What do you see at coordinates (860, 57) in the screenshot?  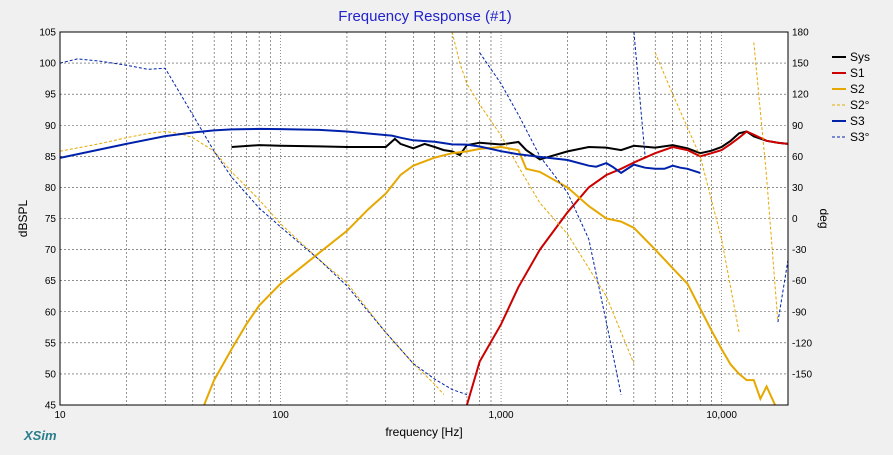 I see `legend-label: Sys` at bounding box center [860, 57].